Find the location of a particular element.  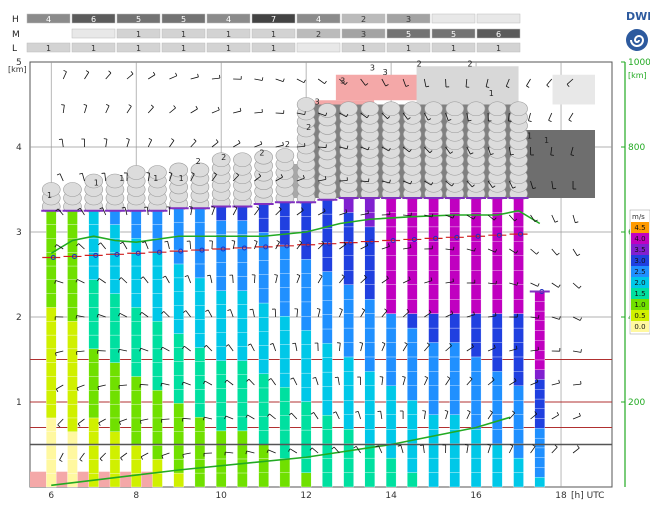

y-tick-label: 1 is located at coordinates (19, 403).